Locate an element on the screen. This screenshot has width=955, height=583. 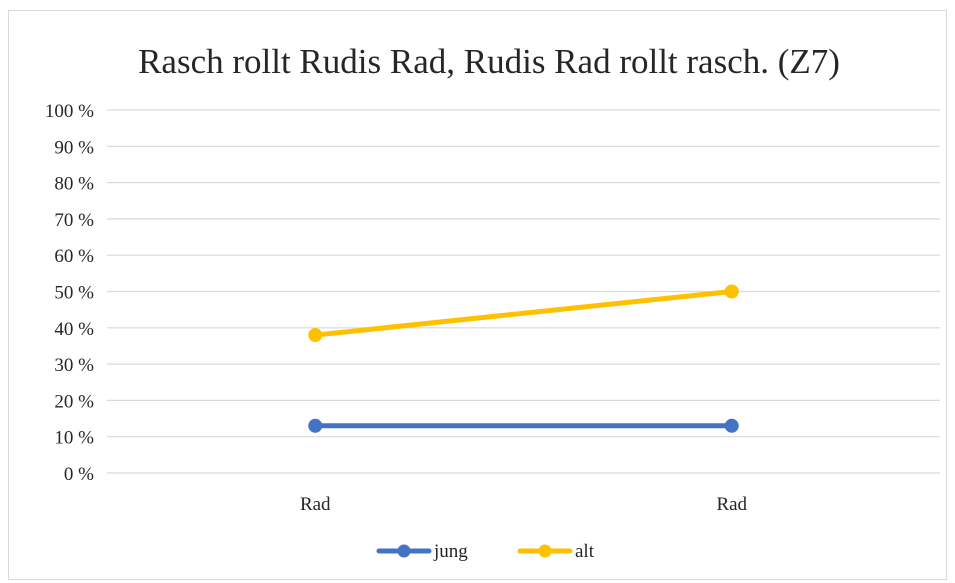
series-jung is located at coordinates (523, 425).